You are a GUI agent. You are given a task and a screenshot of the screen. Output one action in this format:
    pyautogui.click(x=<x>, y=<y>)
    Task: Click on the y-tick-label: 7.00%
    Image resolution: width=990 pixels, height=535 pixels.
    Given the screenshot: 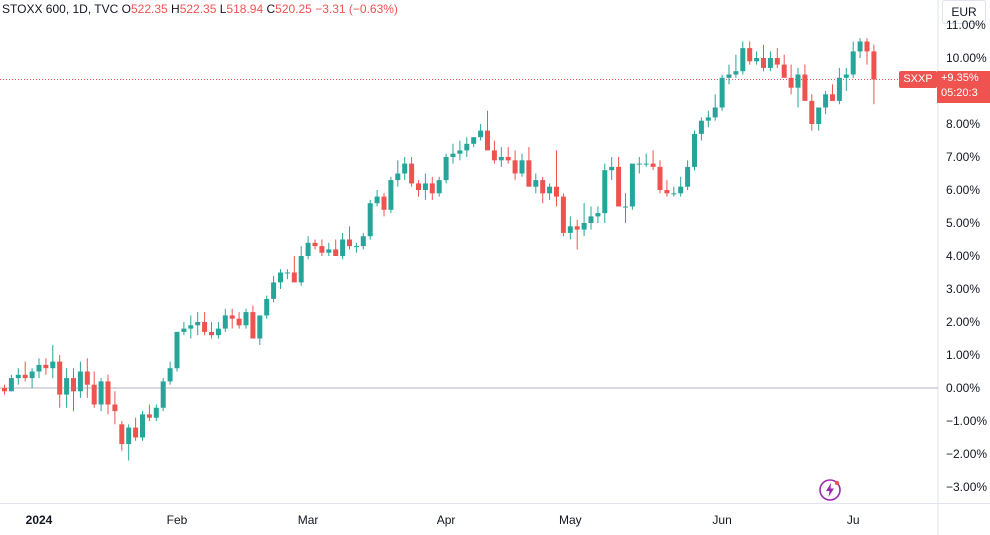 What is the action you would take?
    pyautogui.click(x=963, y=157)
    